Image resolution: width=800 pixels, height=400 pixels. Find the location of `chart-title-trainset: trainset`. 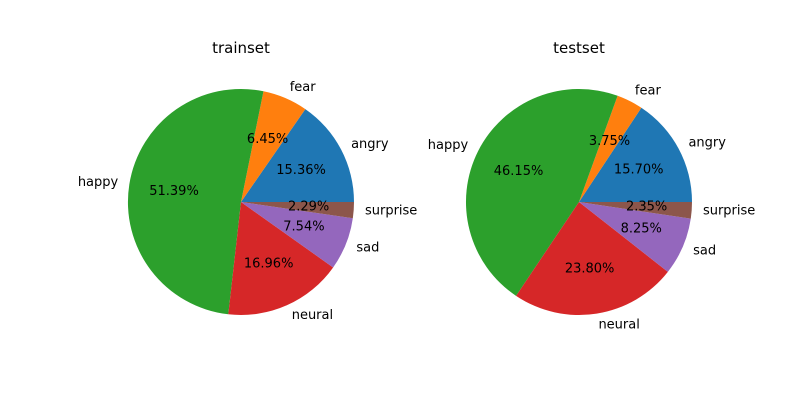

chart-title-trainset: trainset is located at coordinates (241, 48).